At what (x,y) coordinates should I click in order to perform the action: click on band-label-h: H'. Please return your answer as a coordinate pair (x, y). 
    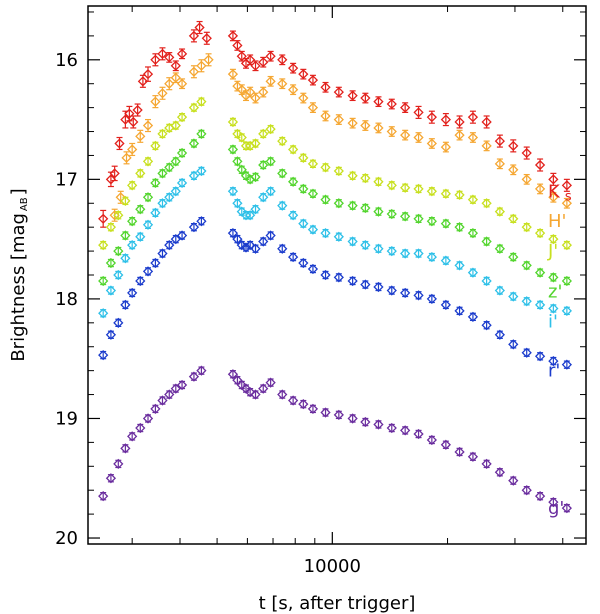
    Looking at the image, I should click on (557, 221).